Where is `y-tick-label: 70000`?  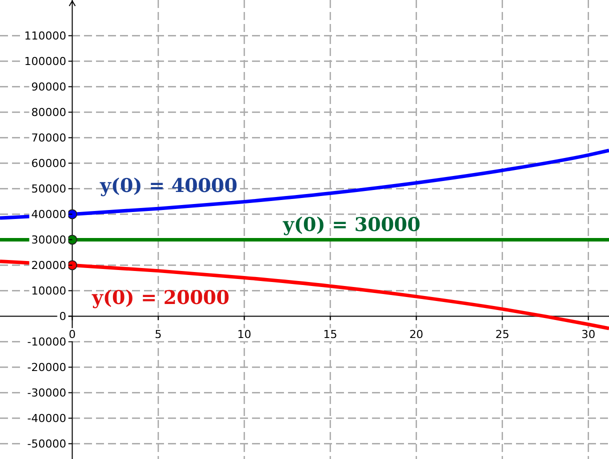
y-tick-label: 70000 is located at coordinates (48, 138).